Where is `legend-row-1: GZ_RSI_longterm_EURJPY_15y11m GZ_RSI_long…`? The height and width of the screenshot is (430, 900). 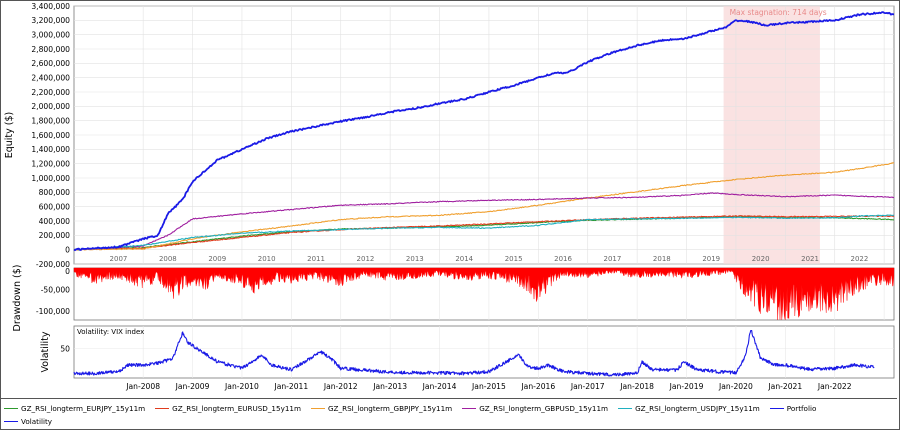
legend-row-1: GZ_RSI_longterm_EURJPY_15y11m GZ_RSI_long… is located at coordinates (415, 408).